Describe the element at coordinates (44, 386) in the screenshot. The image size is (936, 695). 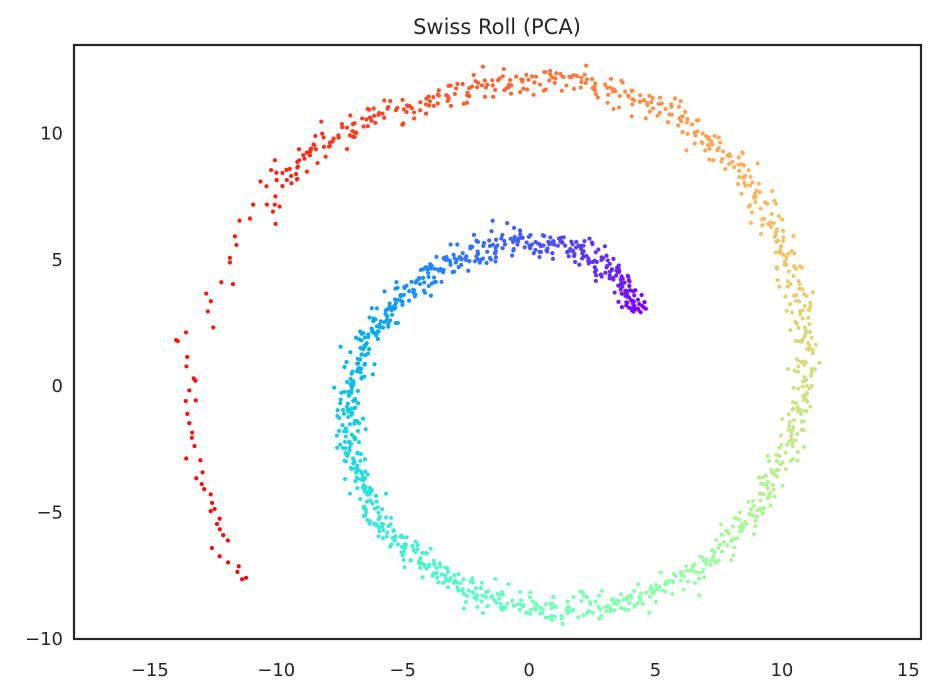
I see `y-axis-ticks: −10 −5 0 5 10` at that location.